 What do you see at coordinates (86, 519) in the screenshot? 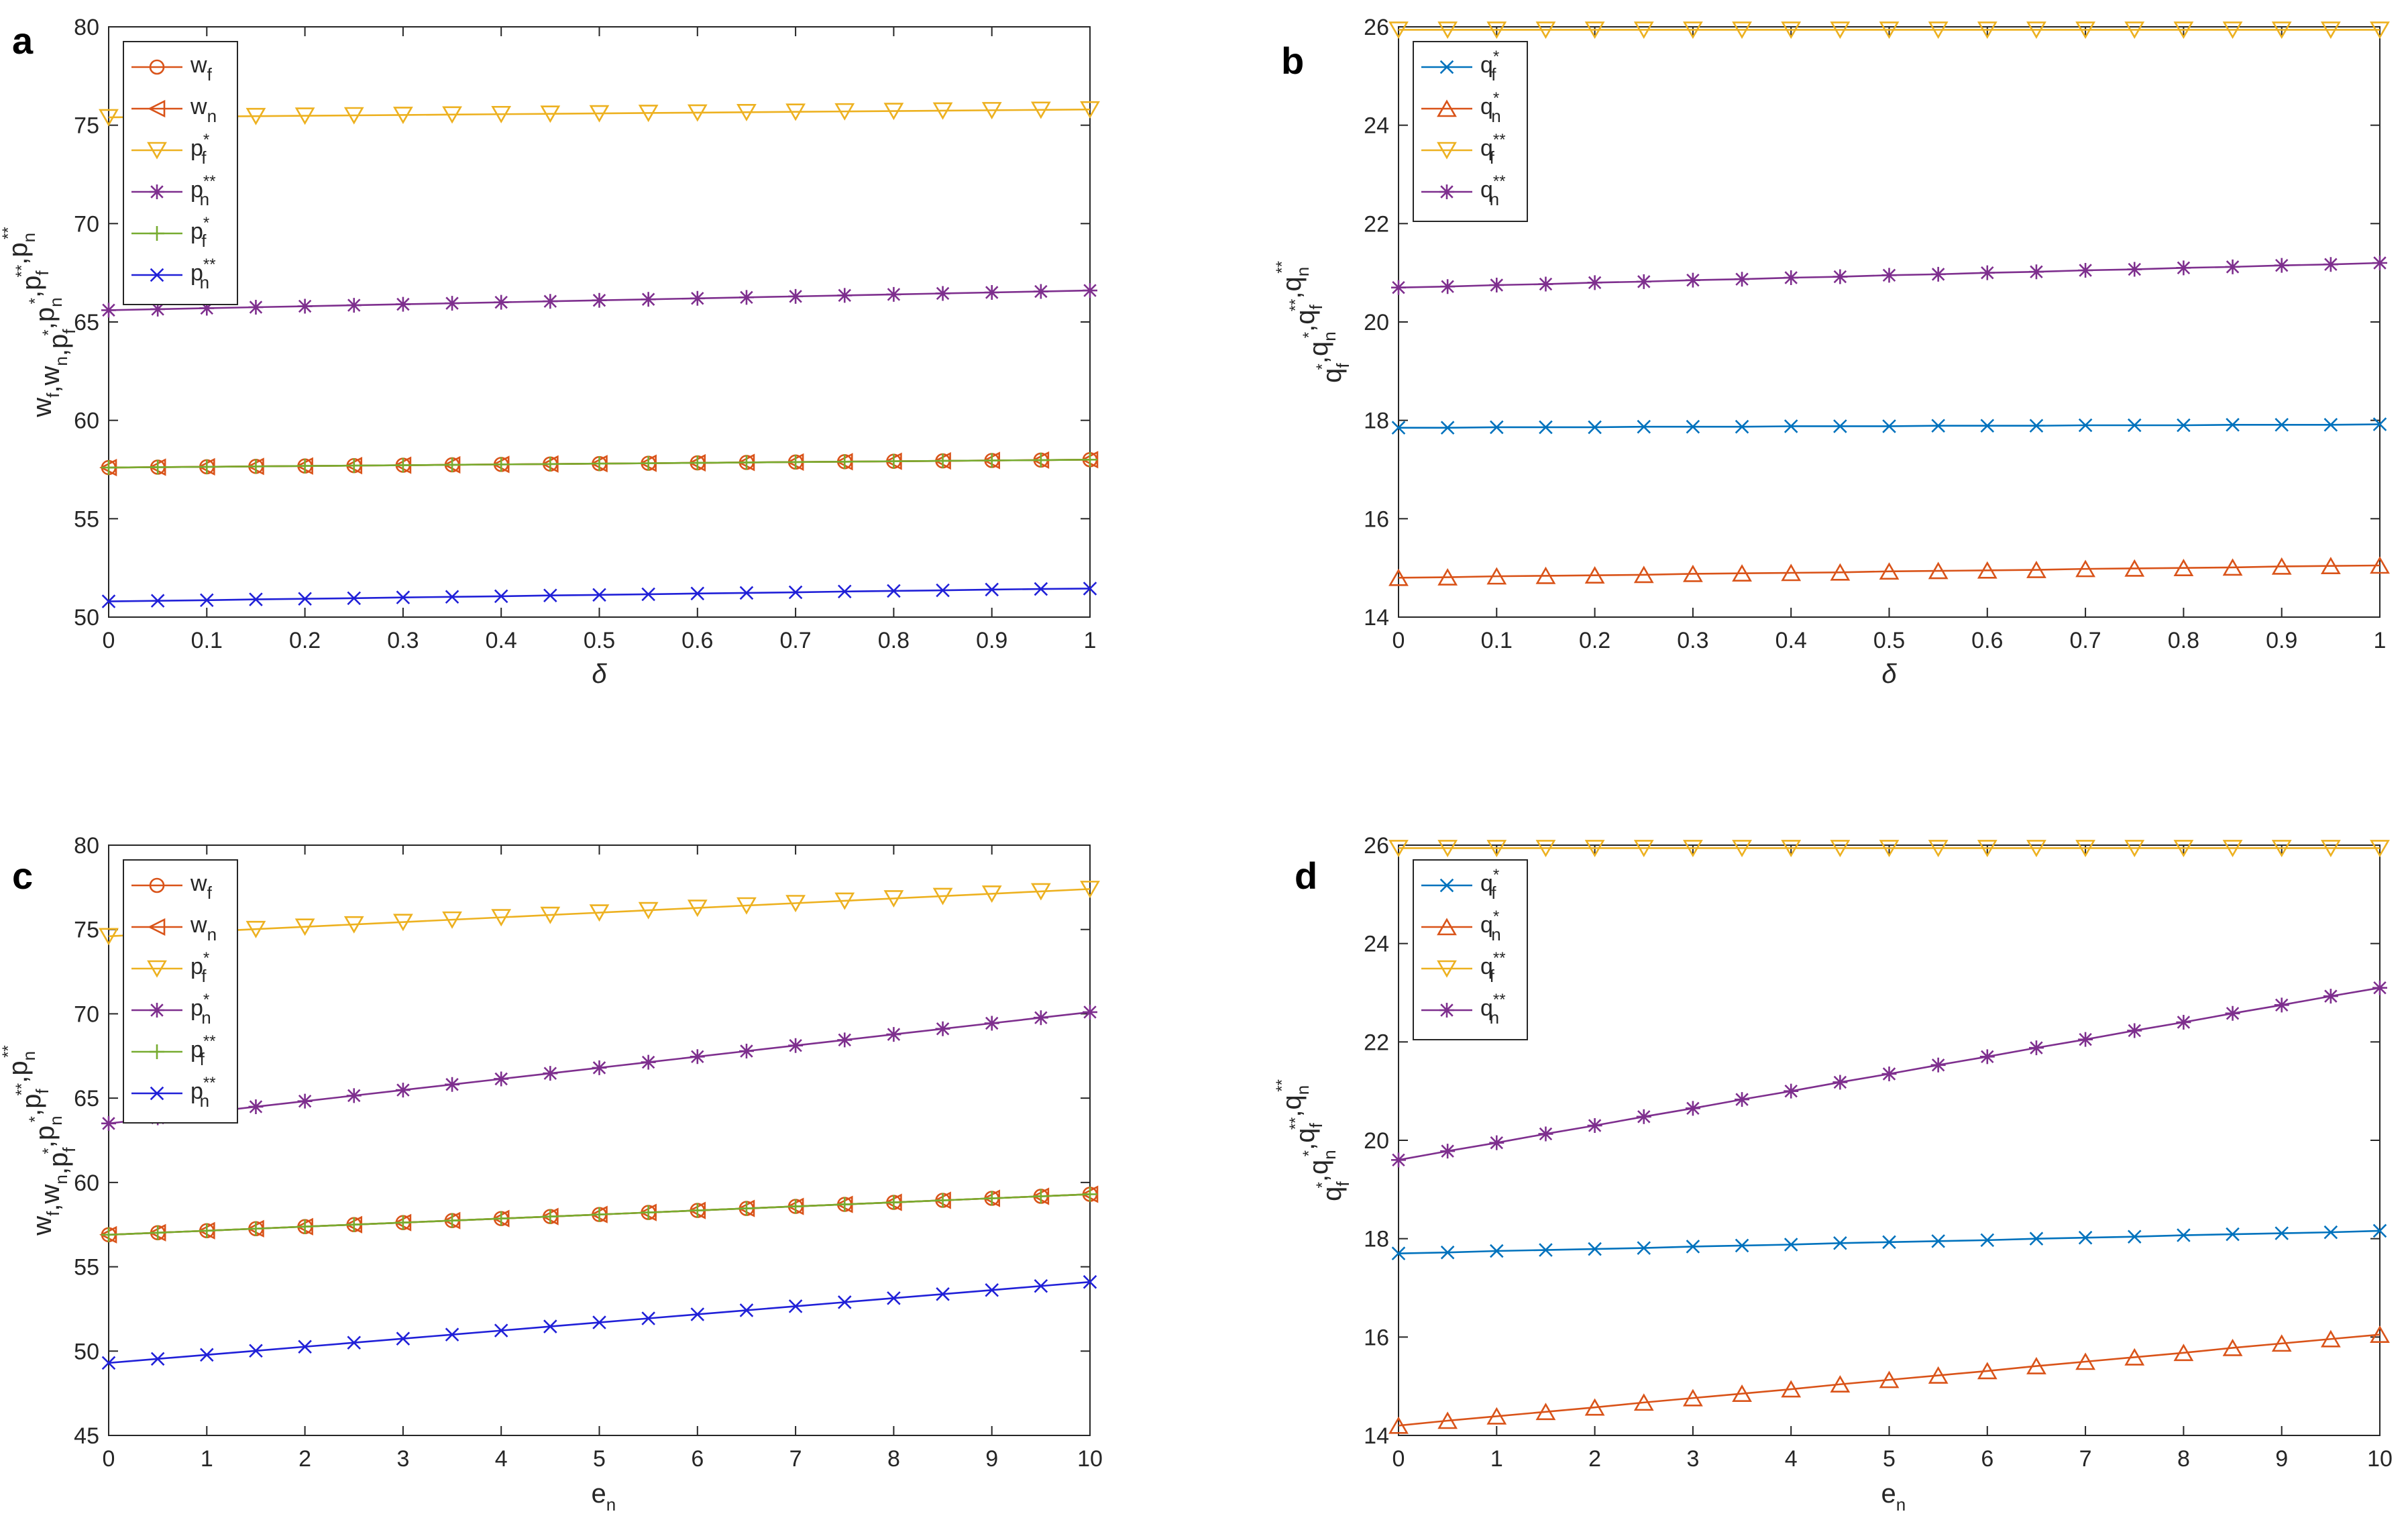
I see `y-tick-label: 55` at bounding box center [86, 519].